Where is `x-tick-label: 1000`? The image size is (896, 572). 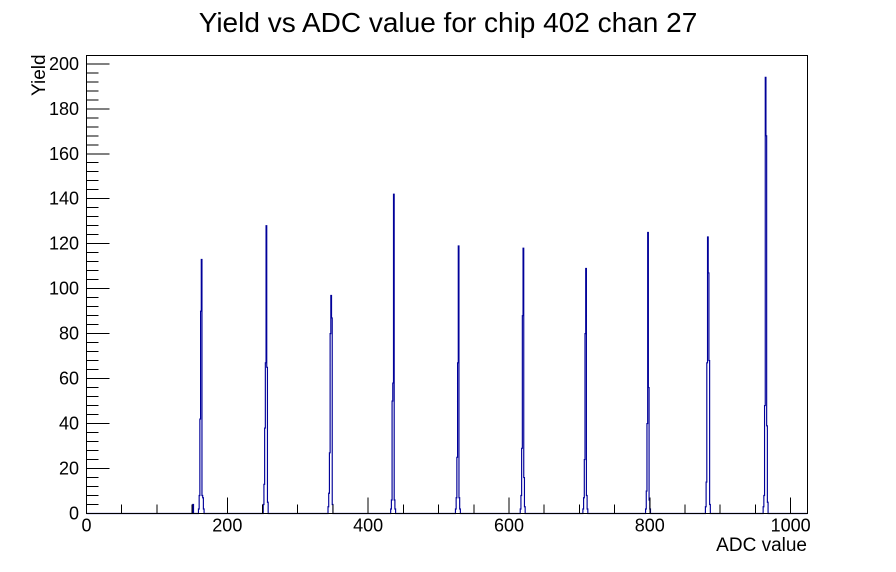 x-tick-label: 1000 is located at coordinates (791, 526).